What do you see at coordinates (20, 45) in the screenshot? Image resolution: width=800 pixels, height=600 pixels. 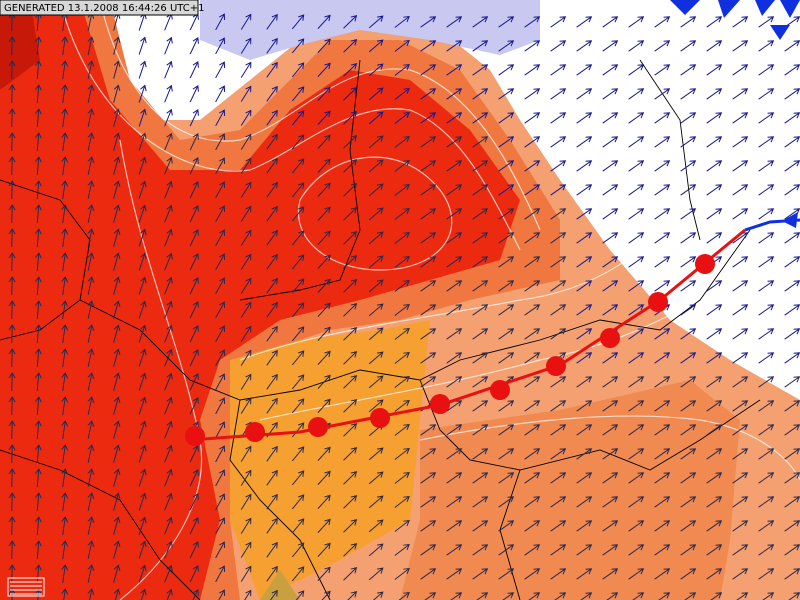 I see `hot-peak` at bounding box center [20, 45].